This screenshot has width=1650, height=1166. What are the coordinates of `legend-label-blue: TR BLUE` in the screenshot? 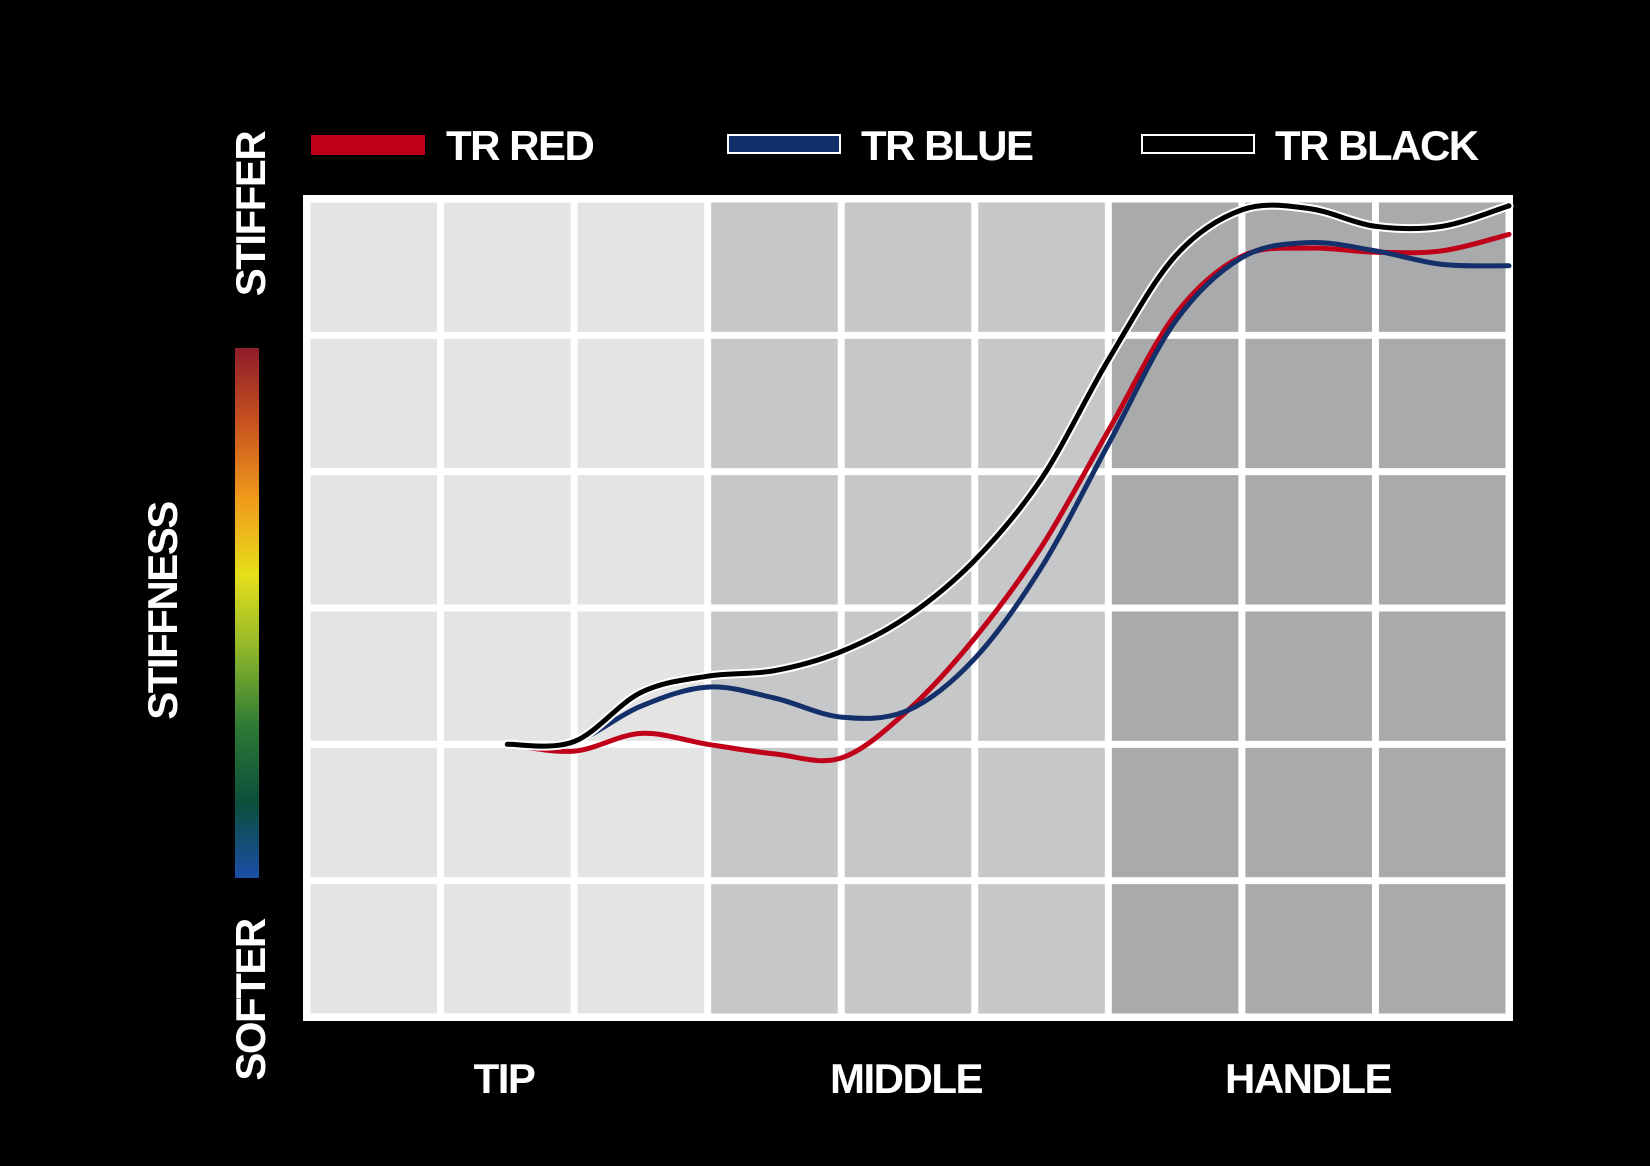 It's located at (947, 145).